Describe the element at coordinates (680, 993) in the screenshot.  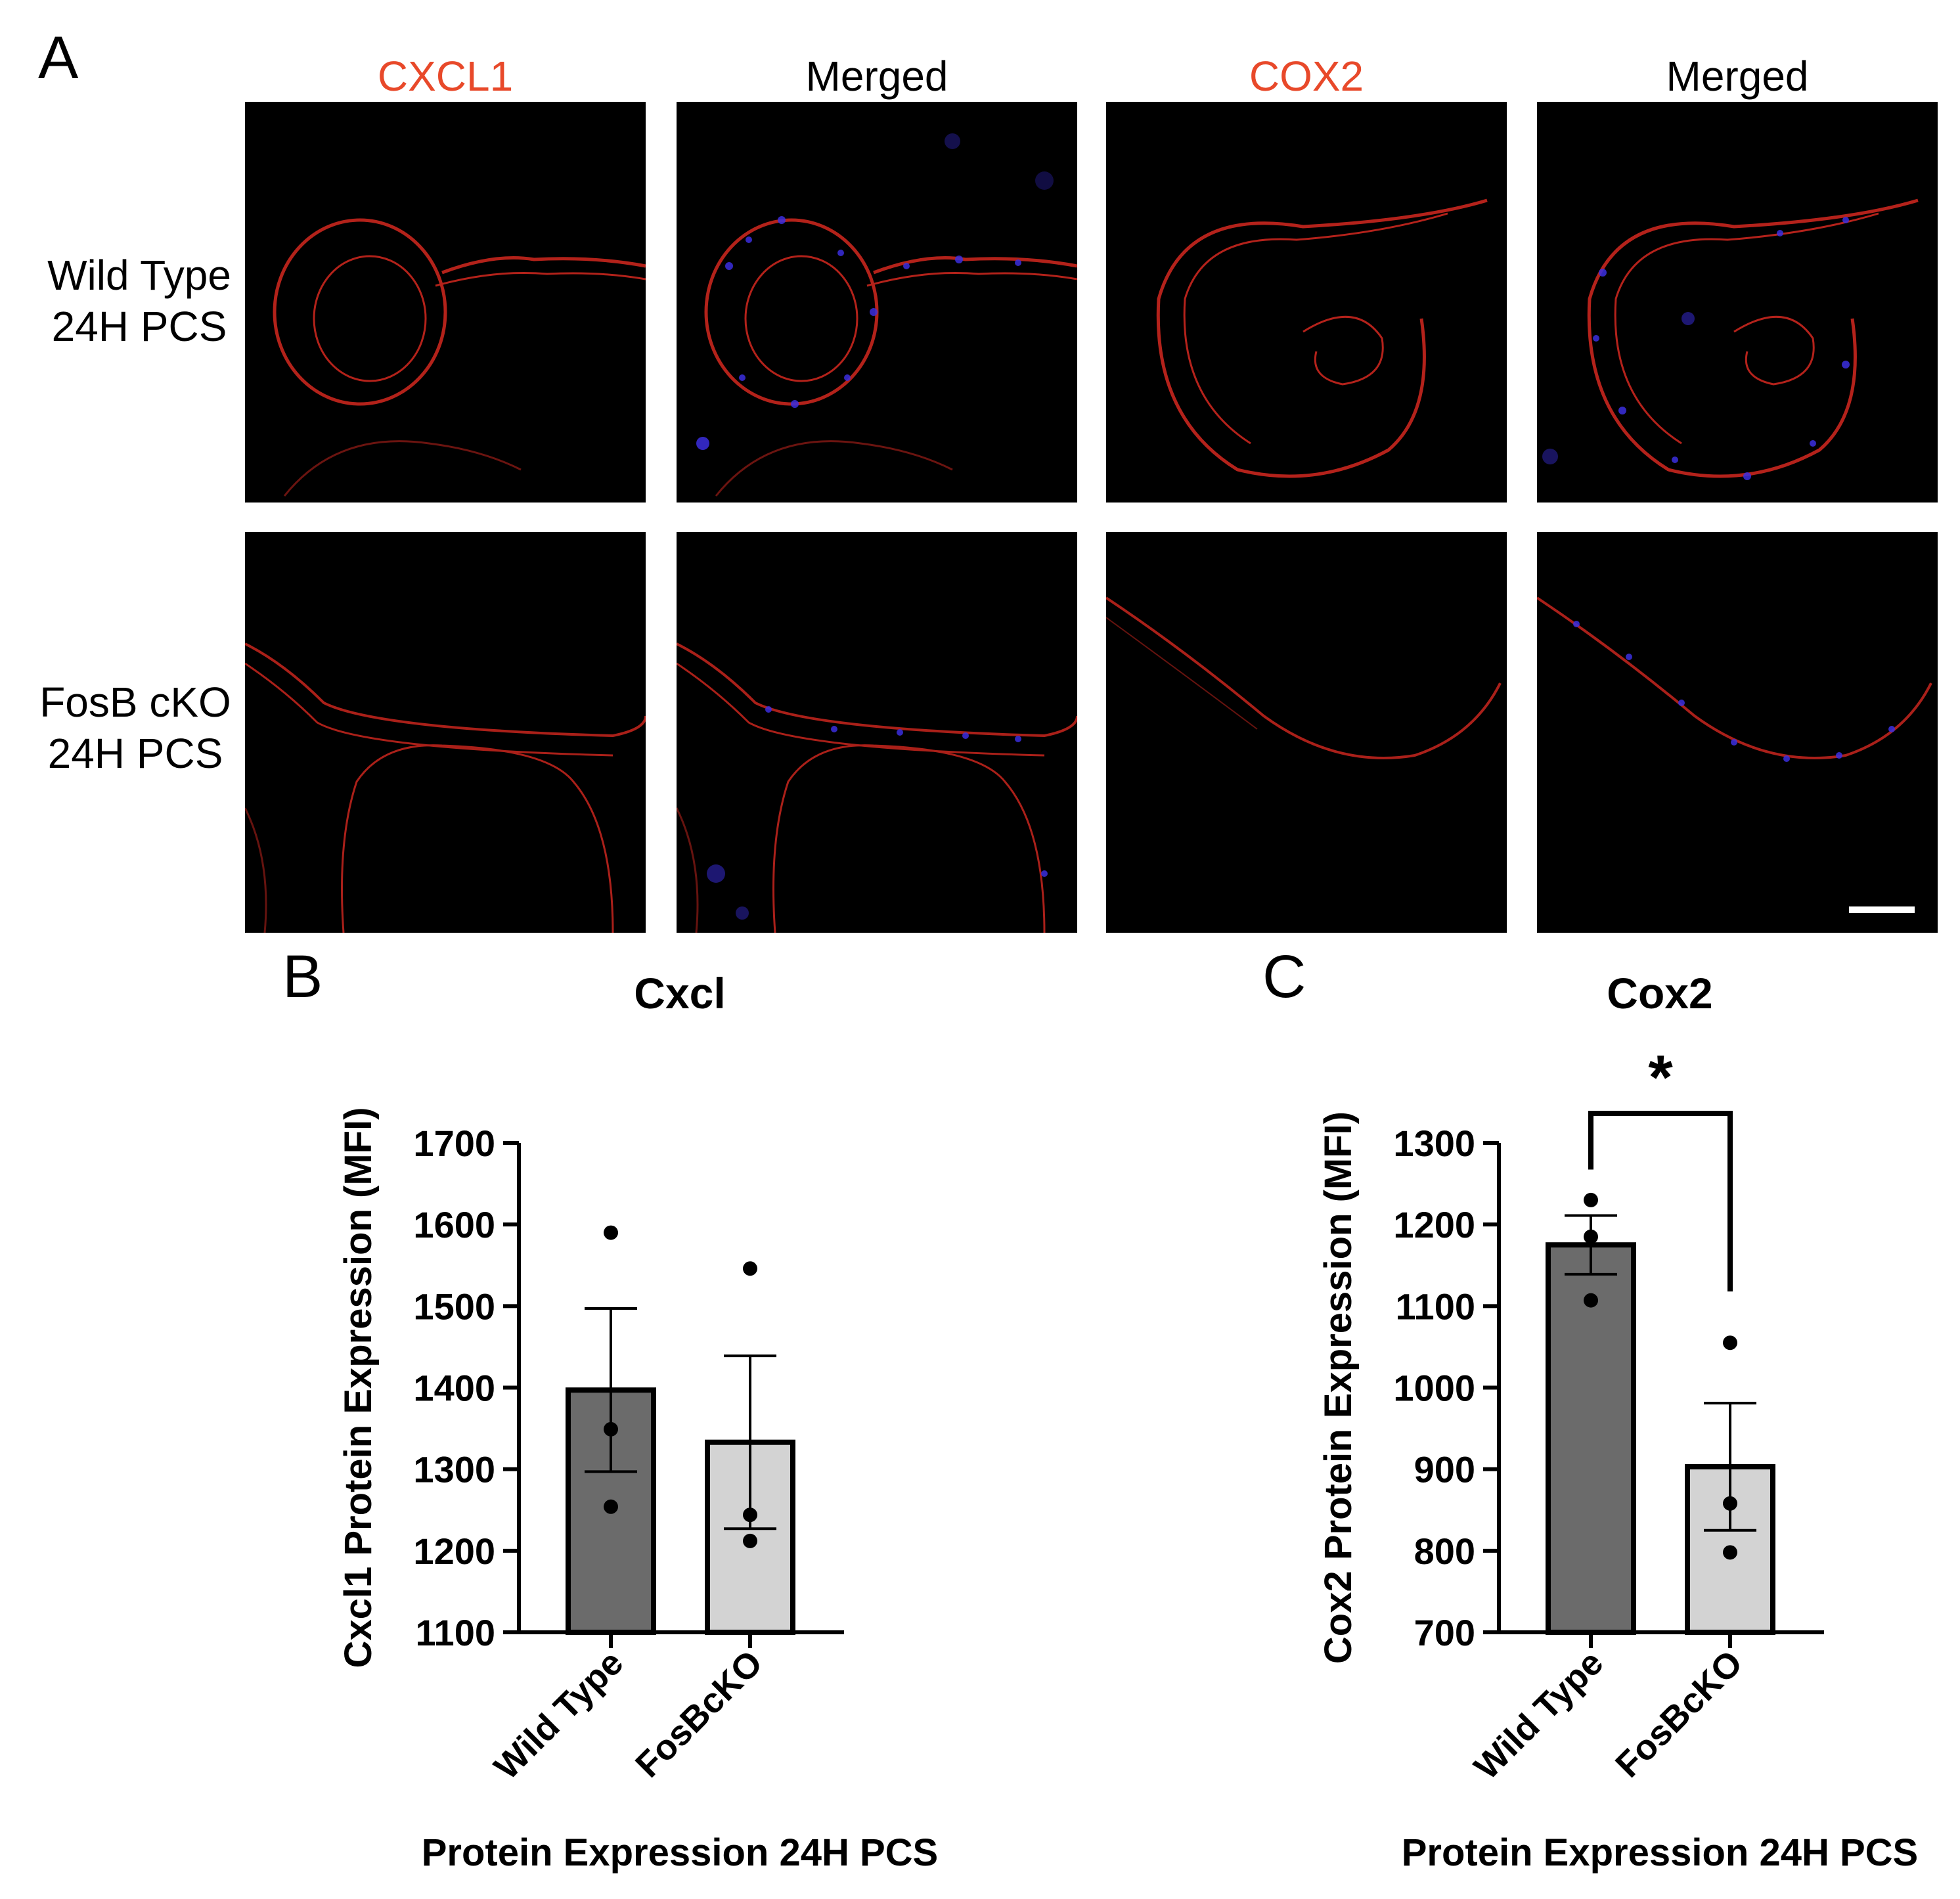
I see `chart-b-title: Cxcl` at that location.